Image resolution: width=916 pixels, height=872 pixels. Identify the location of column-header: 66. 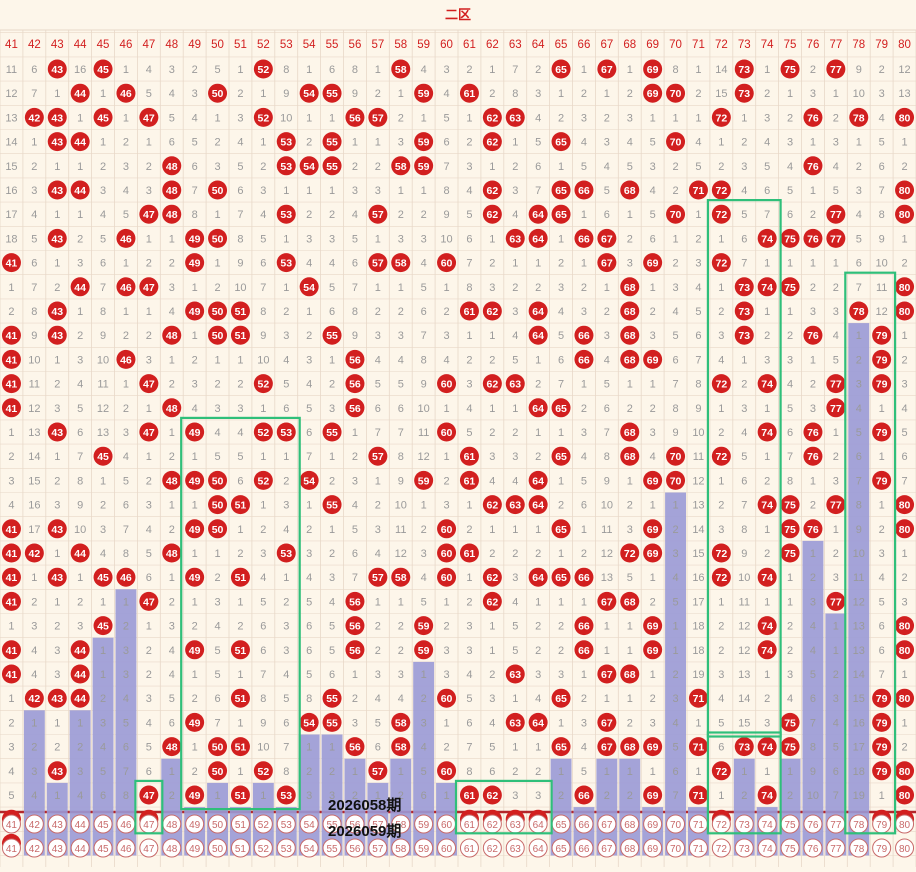
(584, 45).